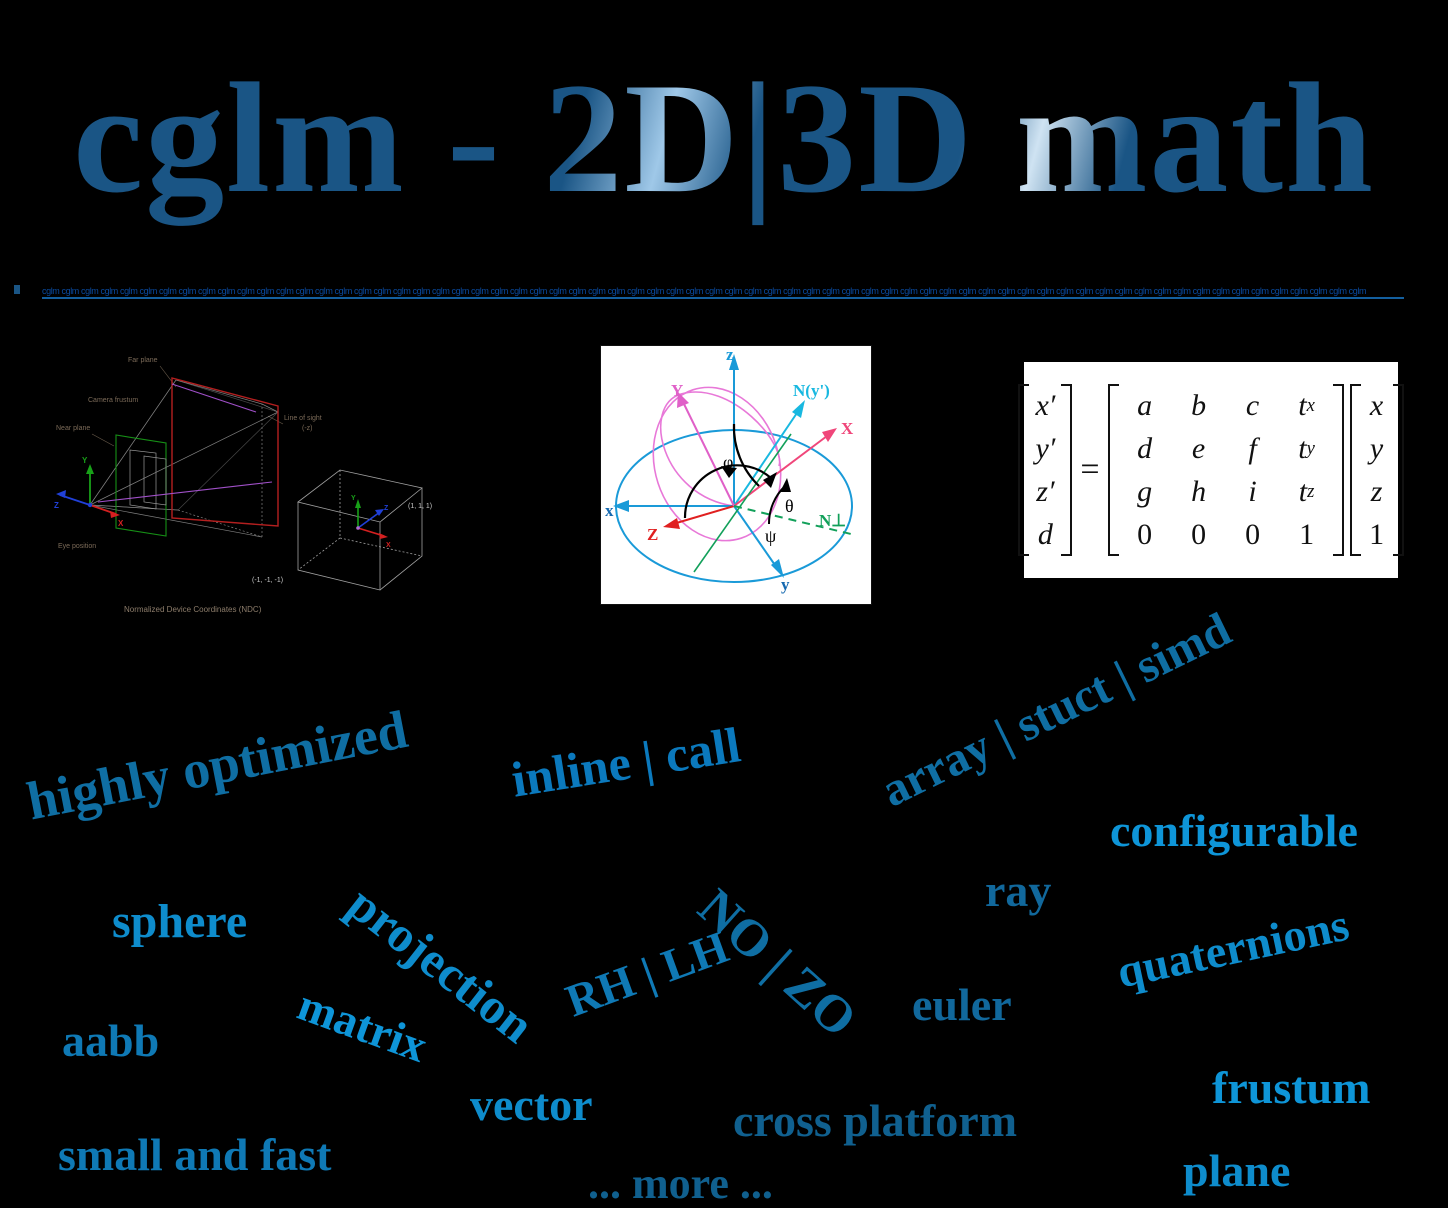  What do you see at coordinates (143, 360) in the screenshot?
I see `label-far-plane: Far plane` at bounding box center [143, 360].